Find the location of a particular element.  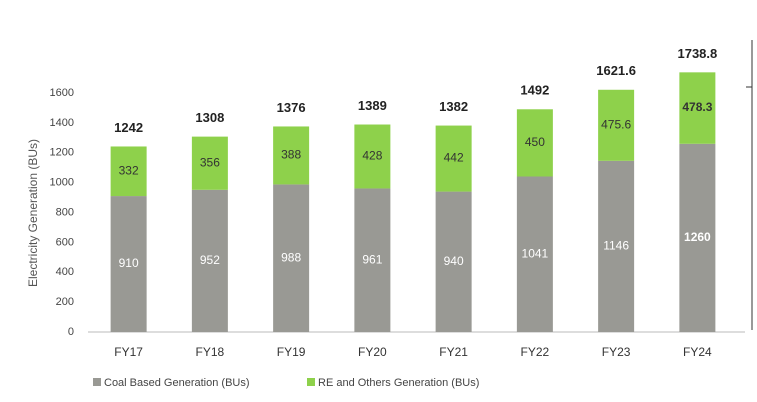

value-label: 910 is located at coordinates (129, 263).